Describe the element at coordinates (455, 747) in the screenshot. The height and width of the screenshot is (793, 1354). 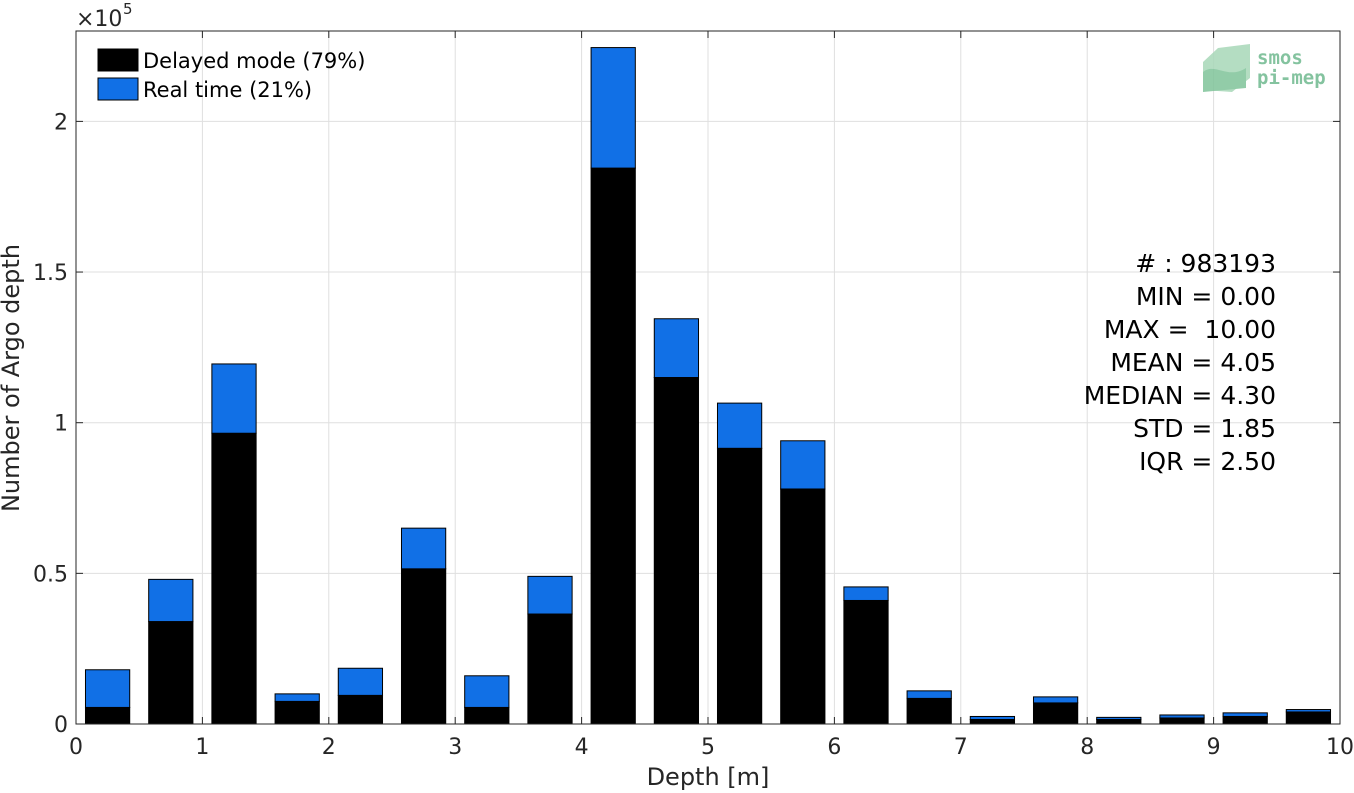
I see `x-tick-label: 3` at that location.